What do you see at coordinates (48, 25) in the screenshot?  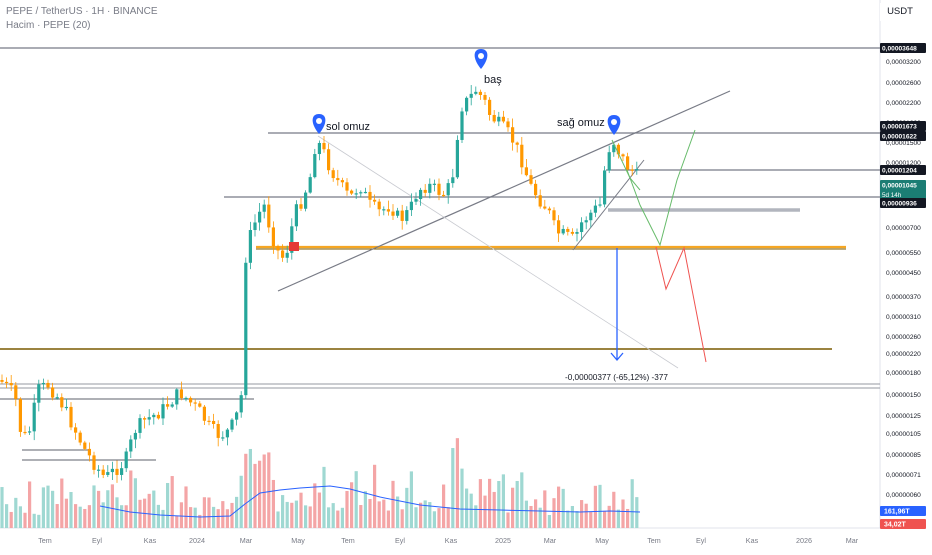 I see `volume-indicator-title: Hacim · PEPE (20)` at bounding box center [48, 25].